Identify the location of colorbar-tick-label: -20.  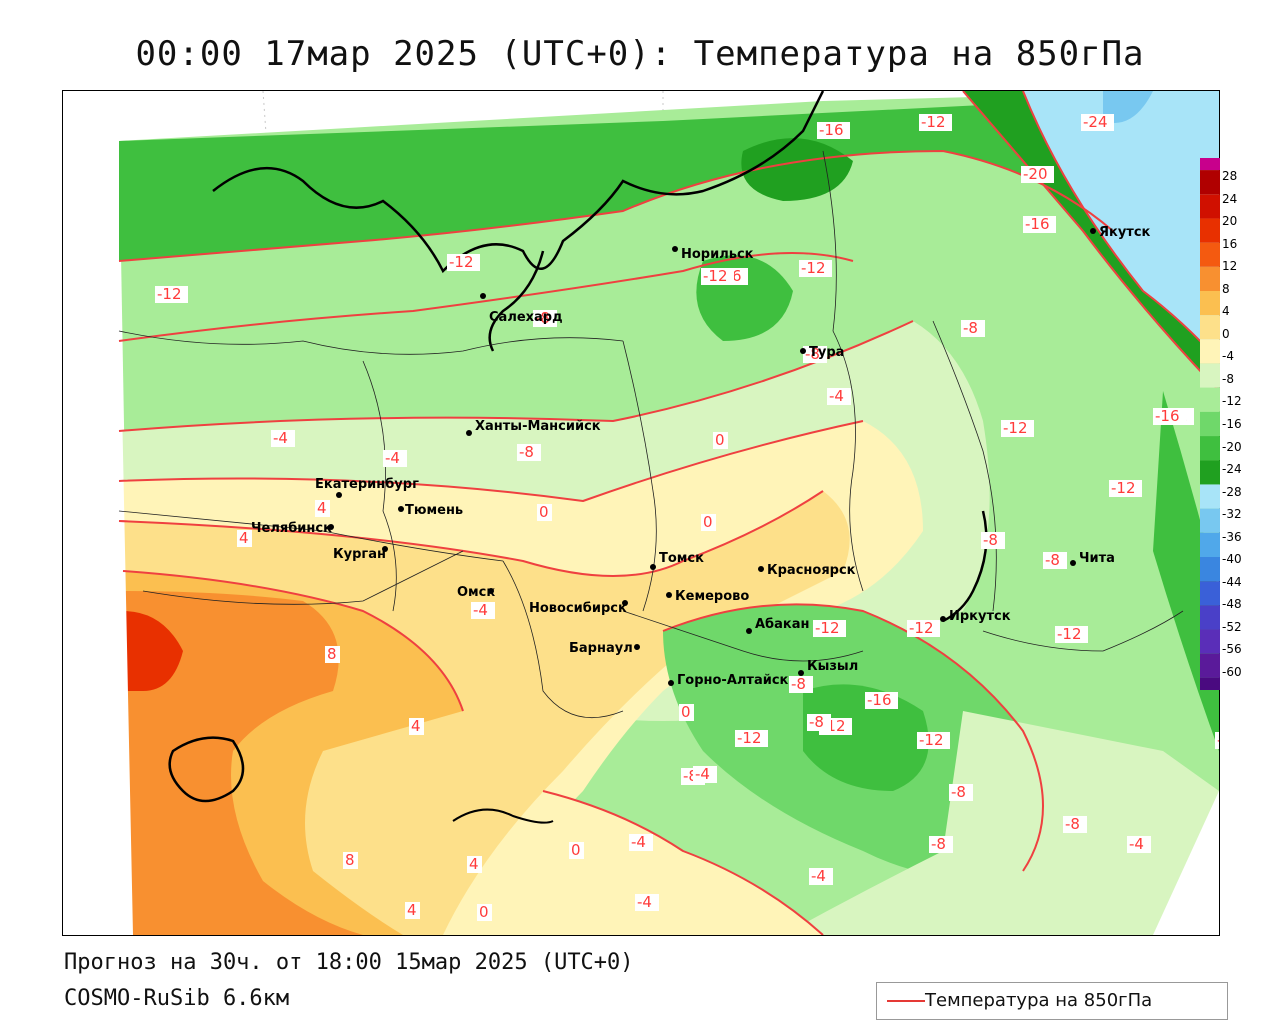
(1232, 446).